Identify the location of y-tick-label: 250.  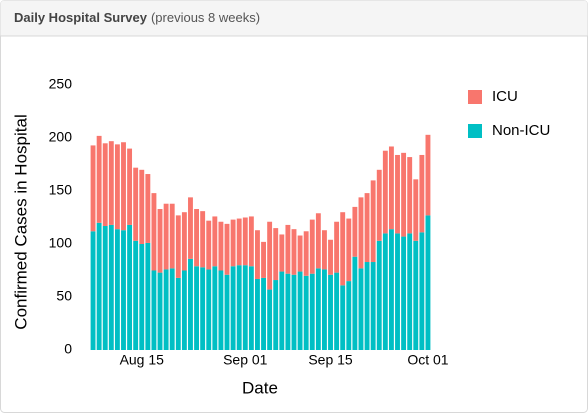
(61, 84).